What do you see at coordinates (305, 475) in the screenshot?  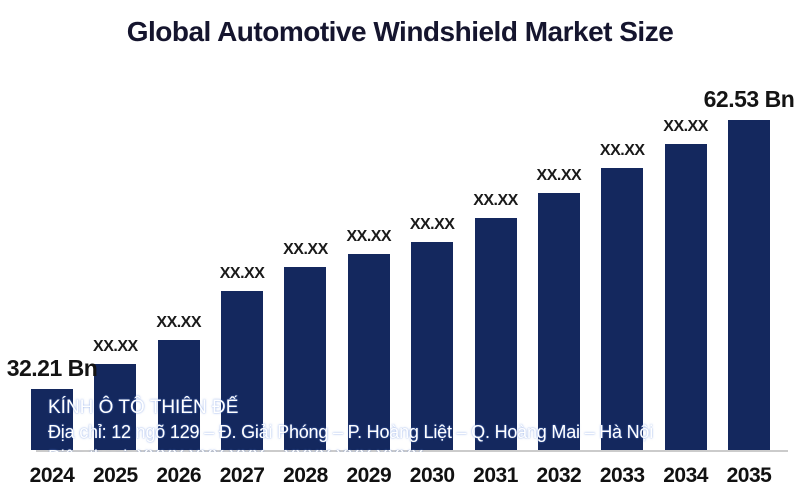 I see `x-axis-label-2028: 2028` at bounding box center [305, 475].